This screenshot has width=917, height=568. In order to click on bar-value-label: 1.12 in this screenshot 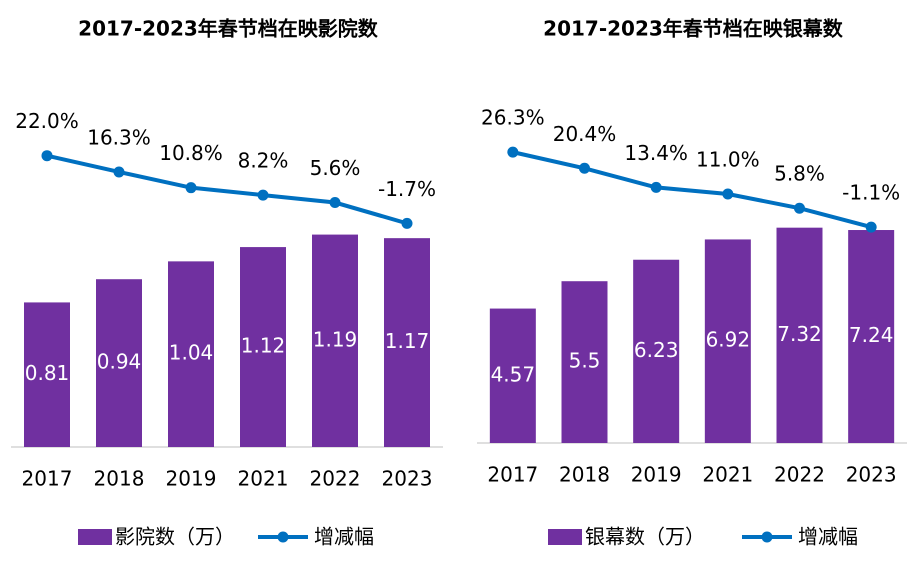, I will do `click(263, 346)`.